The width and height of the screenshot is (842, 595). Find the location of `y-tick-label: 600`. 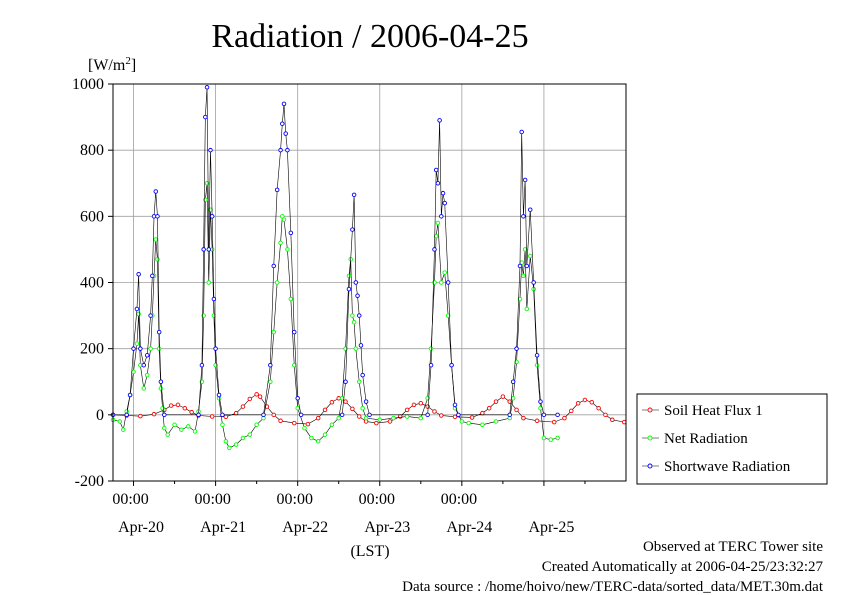

y-tick-label: 600 is located at coordinates (92, 216).